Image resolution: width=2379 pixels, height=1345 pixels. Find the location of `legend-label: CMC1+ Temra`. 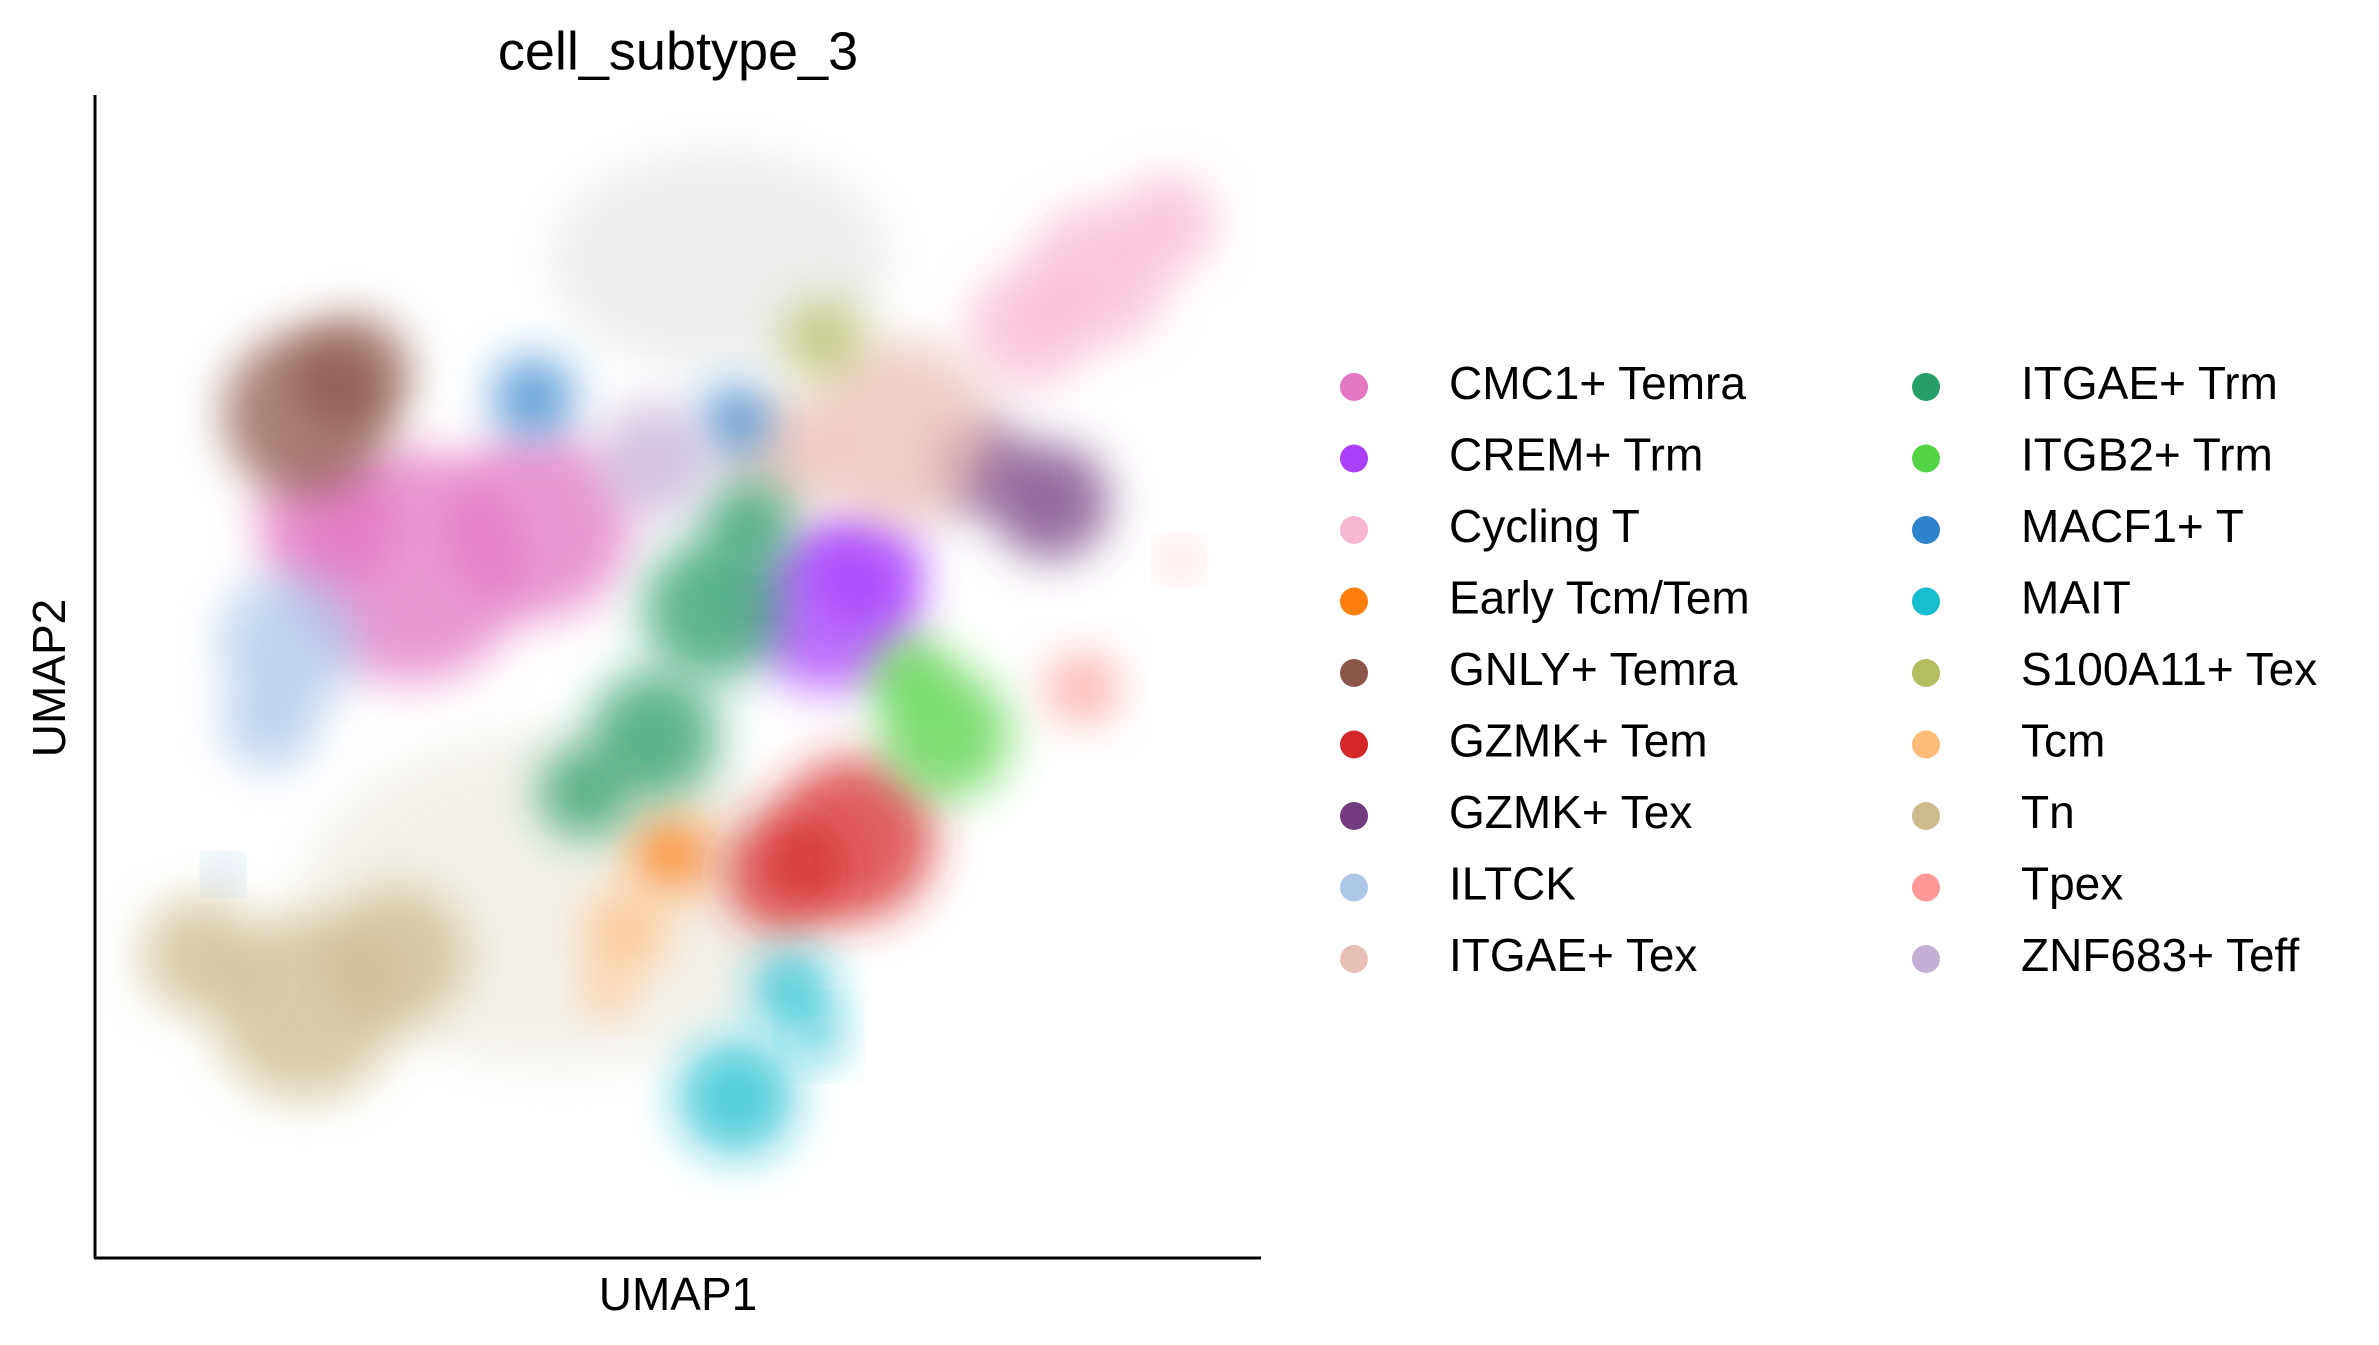

legend-label: CMC1+ Temra is located at coordinates (1597, 383).